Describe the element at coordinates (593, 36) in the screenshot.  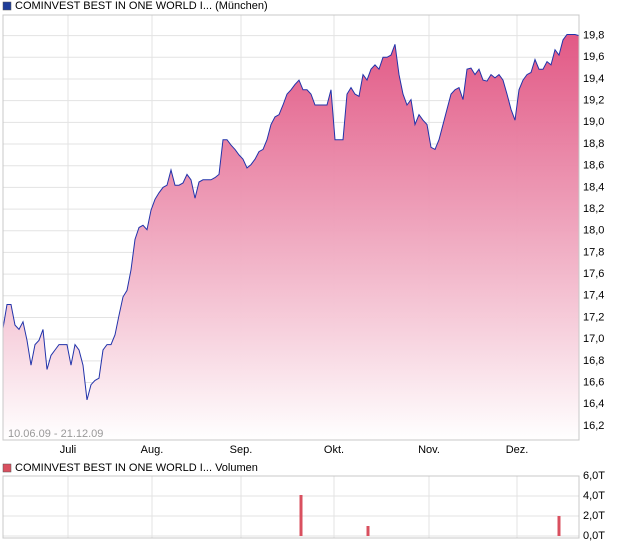
I see `y-tick-label: 19,8` at that location.